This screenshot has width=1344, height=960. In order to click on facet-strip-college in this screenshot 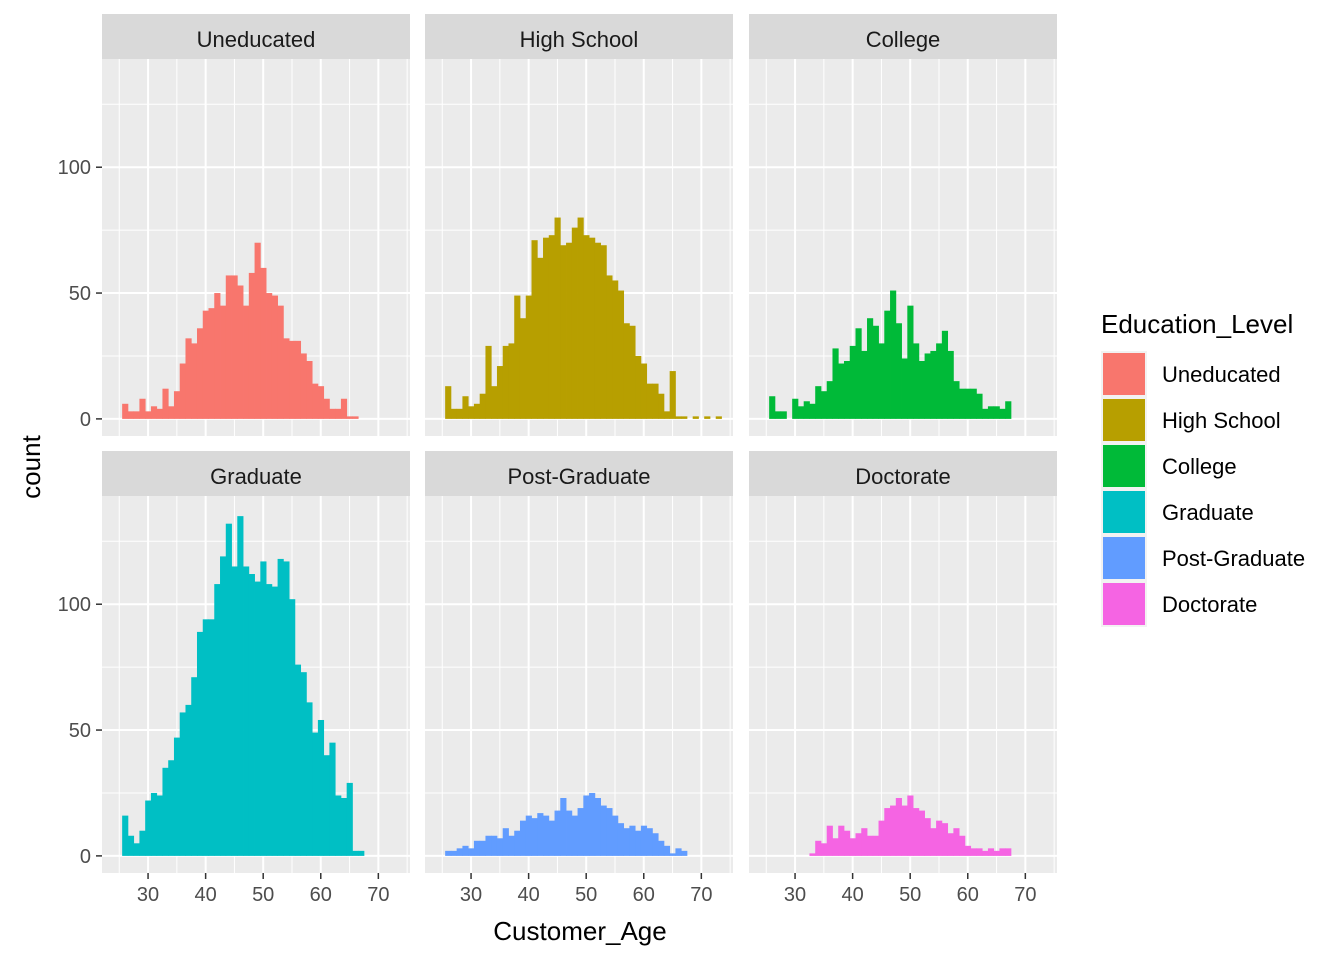, I will do `click(903, 36)`.